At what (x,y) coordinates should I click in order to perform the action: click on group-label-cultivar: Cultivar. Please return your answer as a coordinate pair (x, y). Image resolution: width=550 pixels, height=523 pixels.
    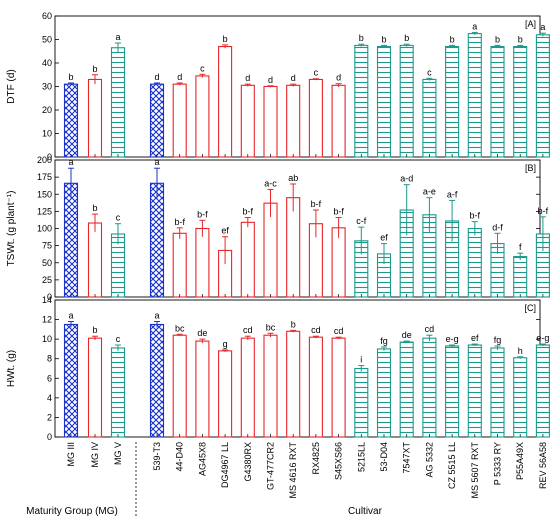
    Looking at the image, I should click on (365, 511).